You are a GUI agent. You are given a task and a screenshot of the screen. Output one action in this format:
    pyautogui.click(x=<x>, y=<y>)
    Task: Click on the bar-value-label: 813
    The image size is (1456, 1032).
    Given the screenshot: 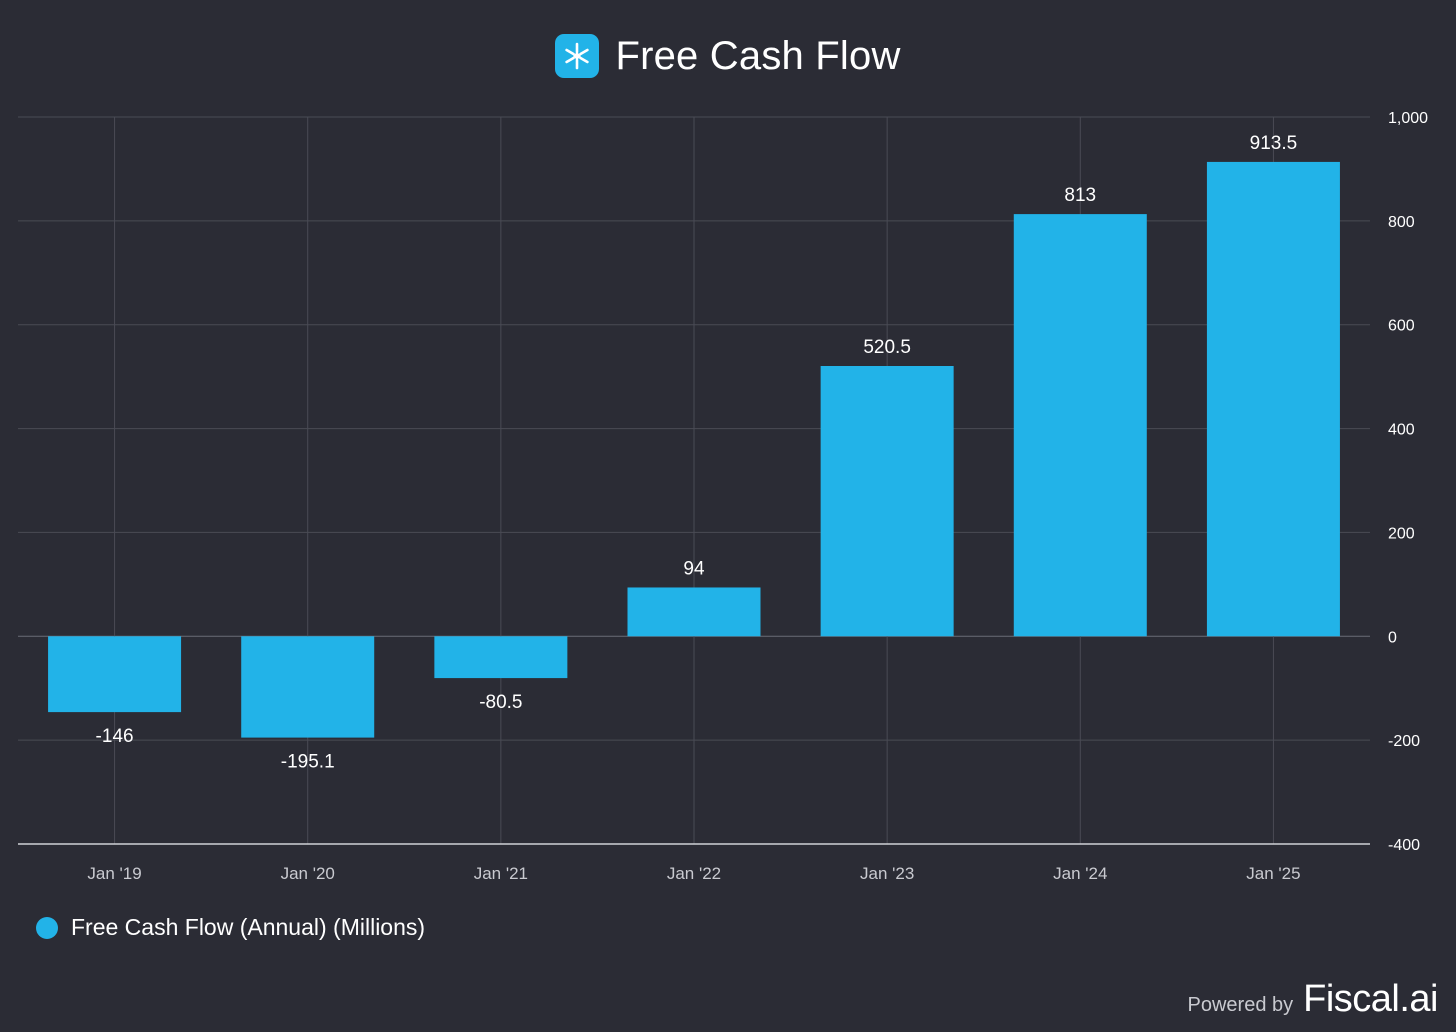 What is the action you would take?
    pyautogui.click(x=1080, y=195)
    